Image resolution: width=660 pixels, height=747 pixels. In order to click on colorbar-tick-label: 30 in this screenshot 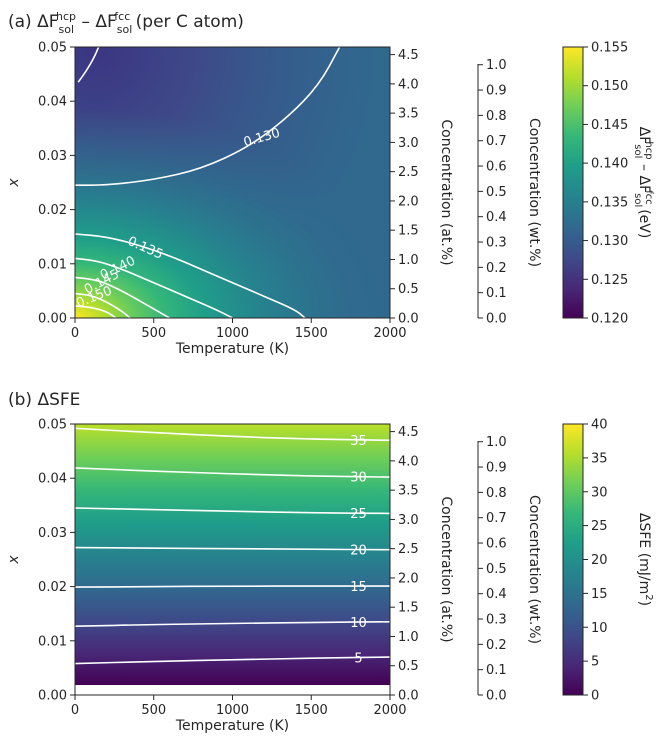, I will do `click(599, 492)`.